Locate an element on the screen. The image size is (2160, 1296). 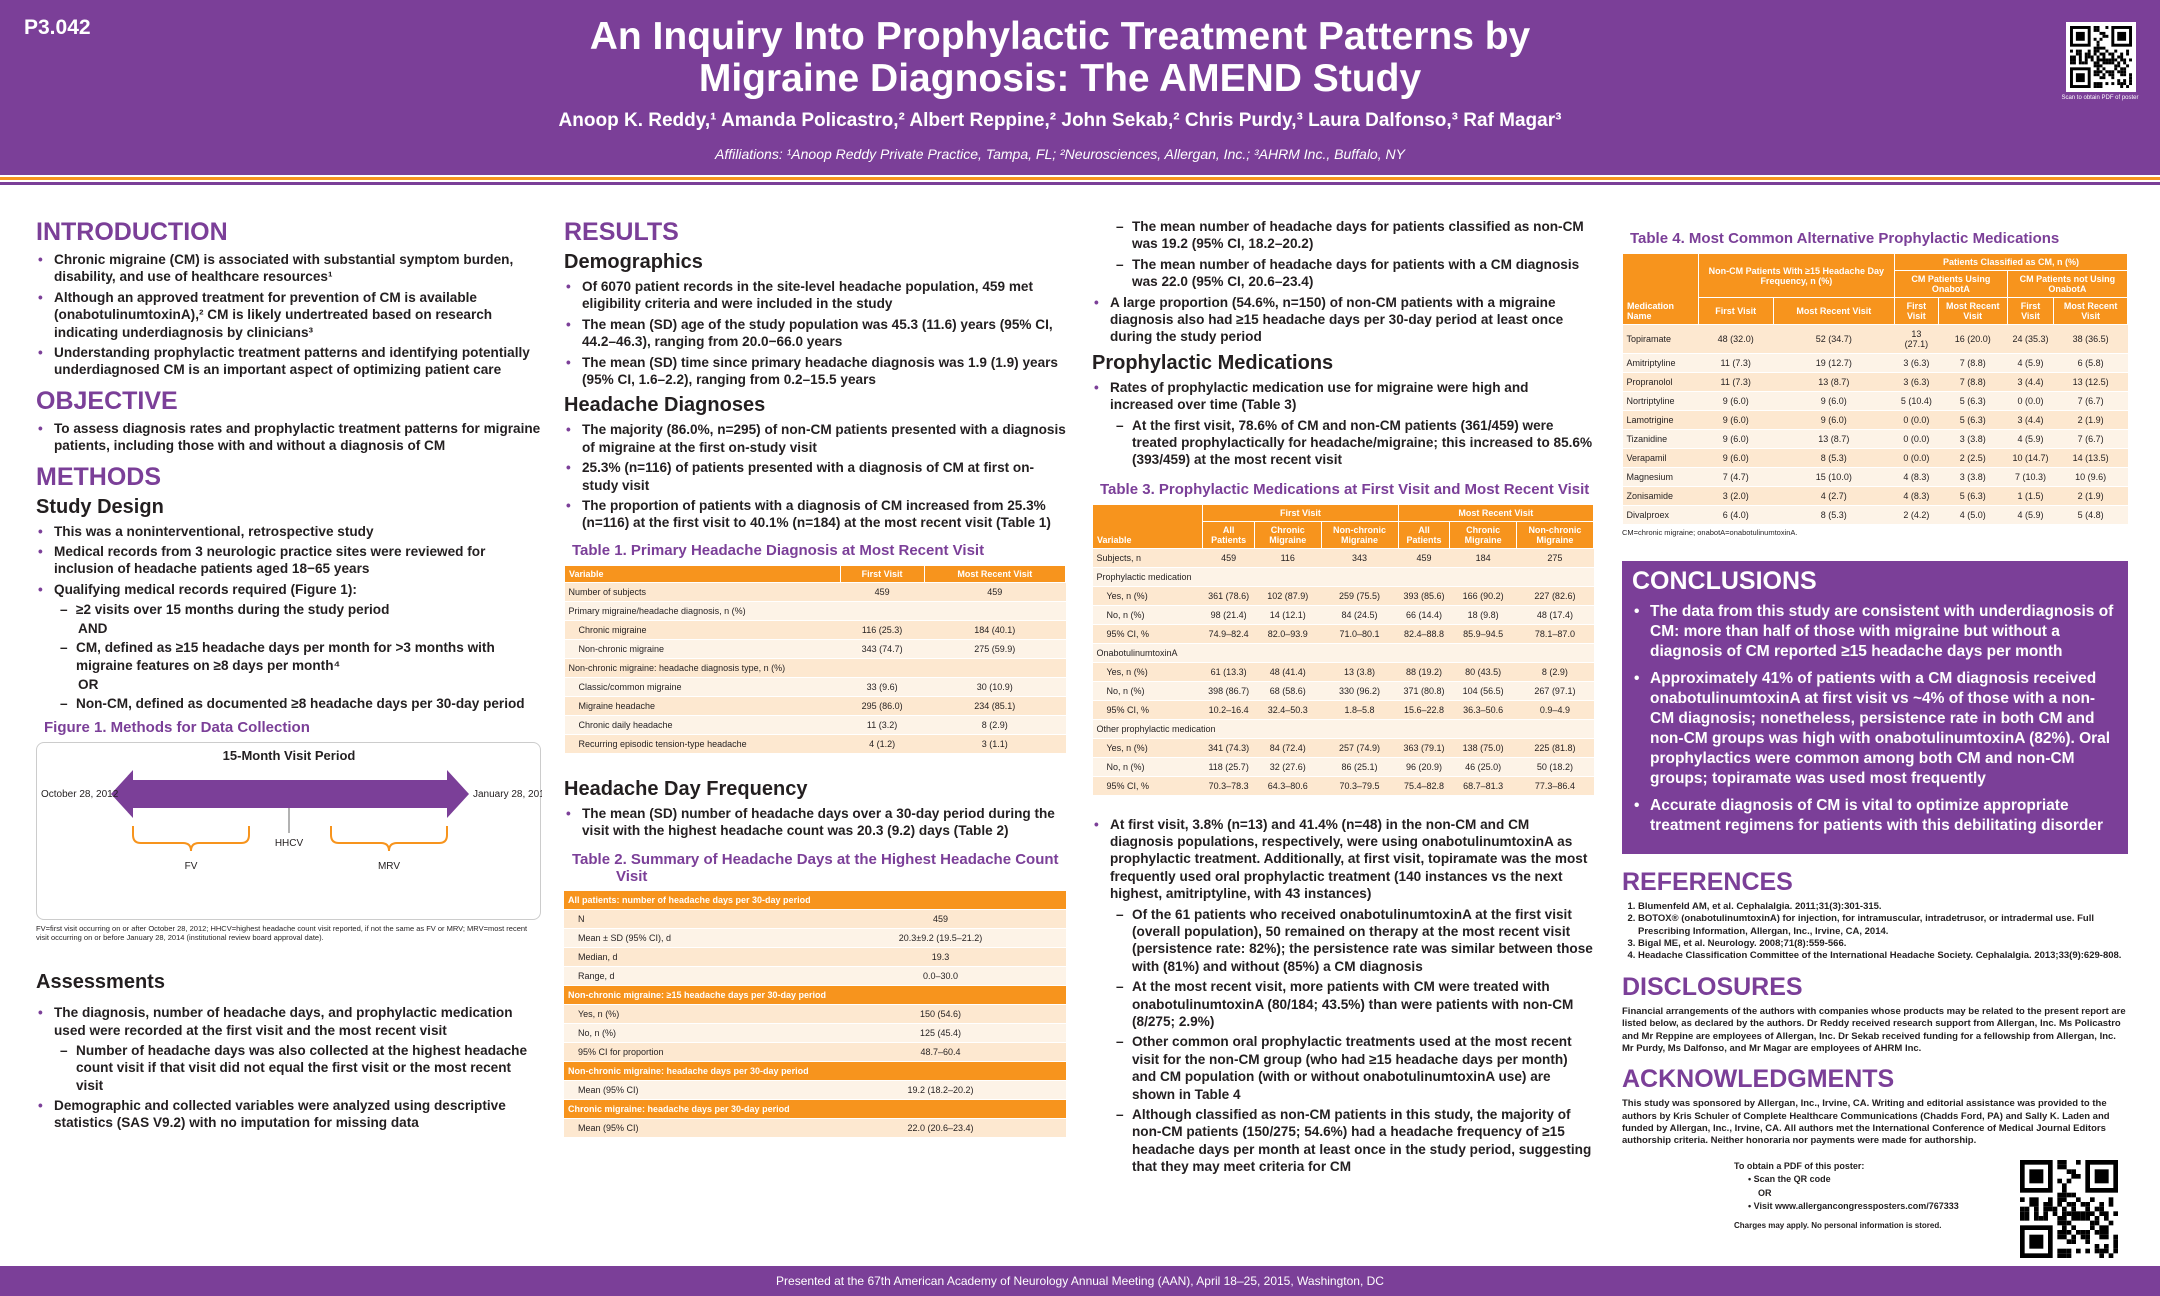
disclosures-heading: DISCLOSURES is located at coordinates (1712, 986).